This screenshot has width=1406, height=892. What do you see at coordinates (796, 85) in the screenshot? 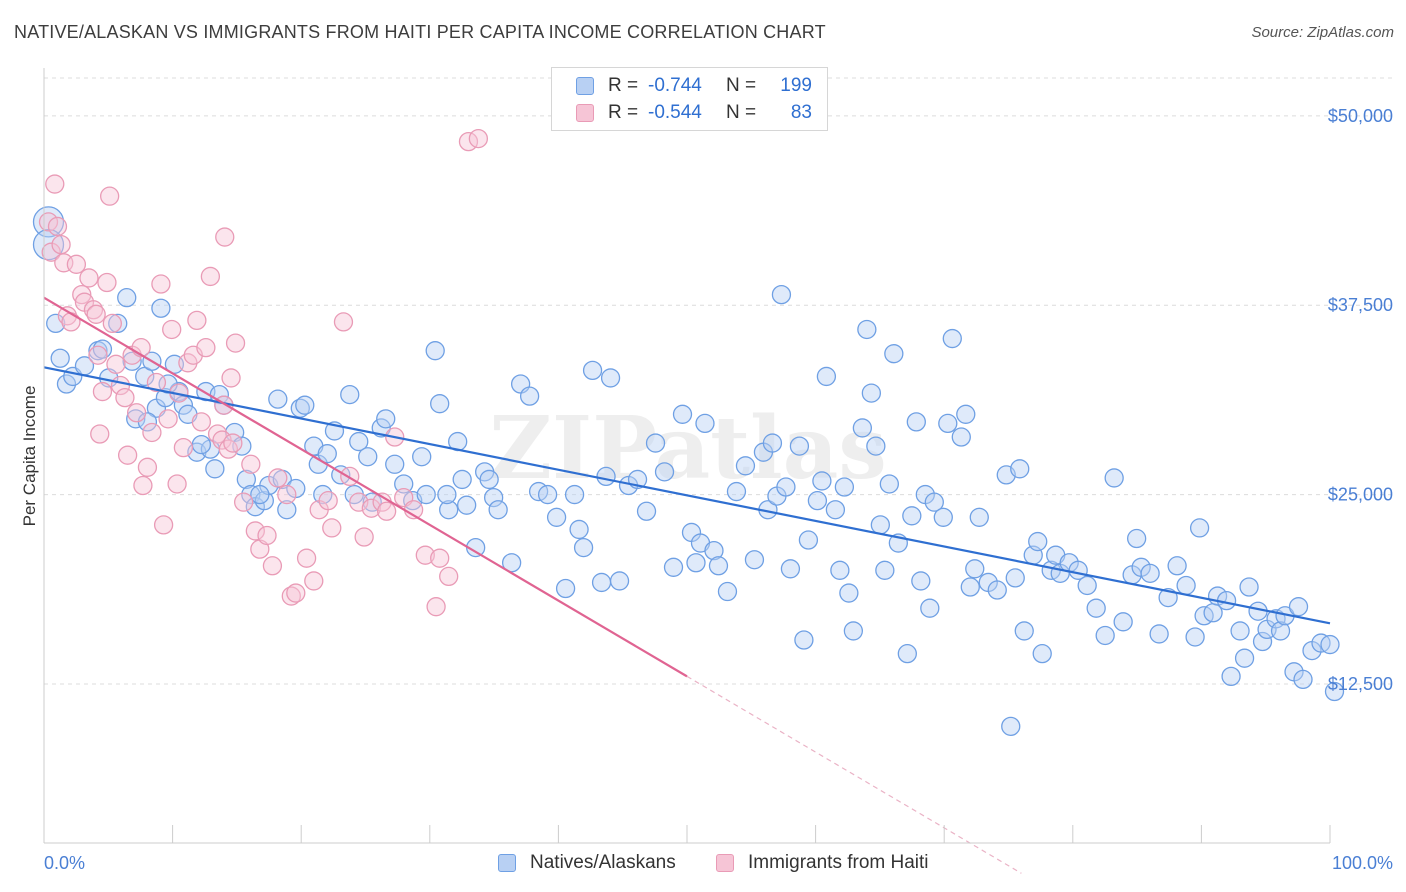
I see `legend-n-value: 199` at bounding box center [796, 85].